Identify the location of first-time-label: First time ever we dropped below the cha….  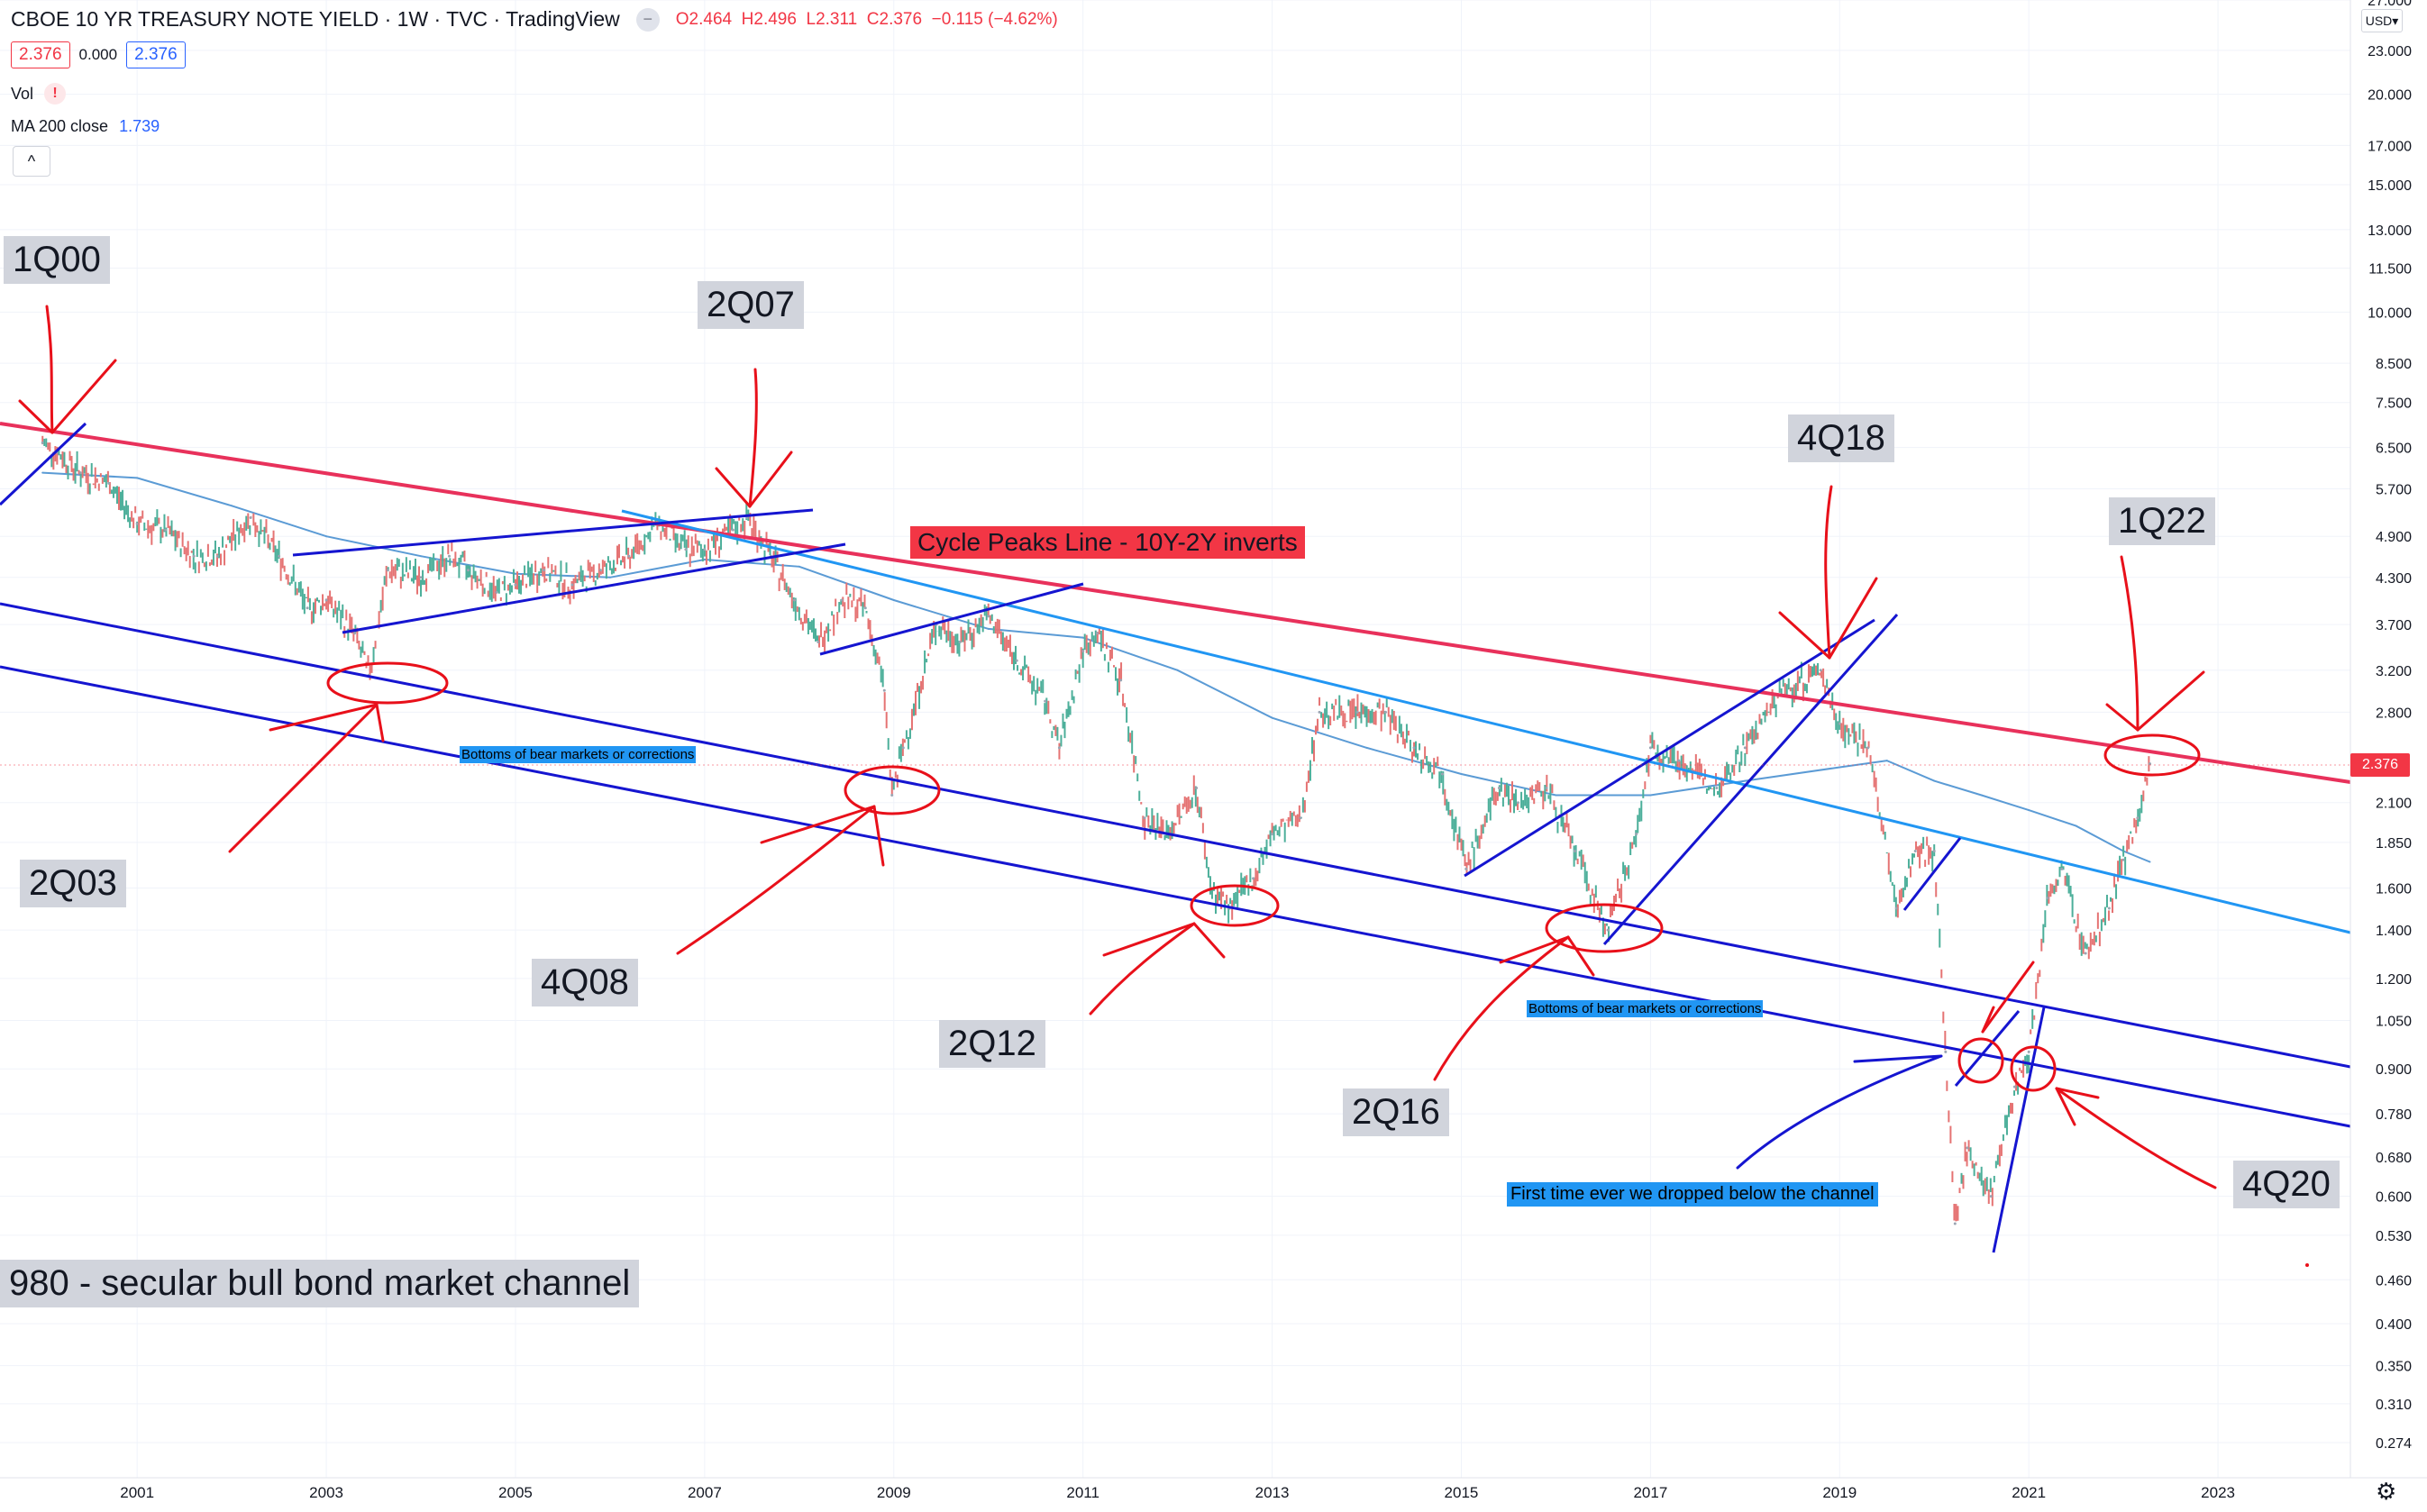
(1692, 1194).